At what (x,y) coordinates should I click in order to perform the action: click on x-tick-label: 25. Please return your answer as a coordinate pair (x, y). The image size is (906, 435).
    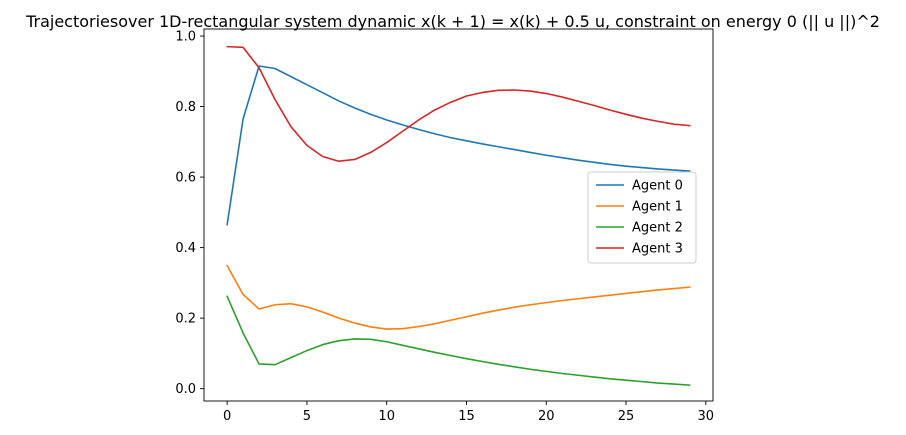
    Looking at the image, I should click on (626, 416).